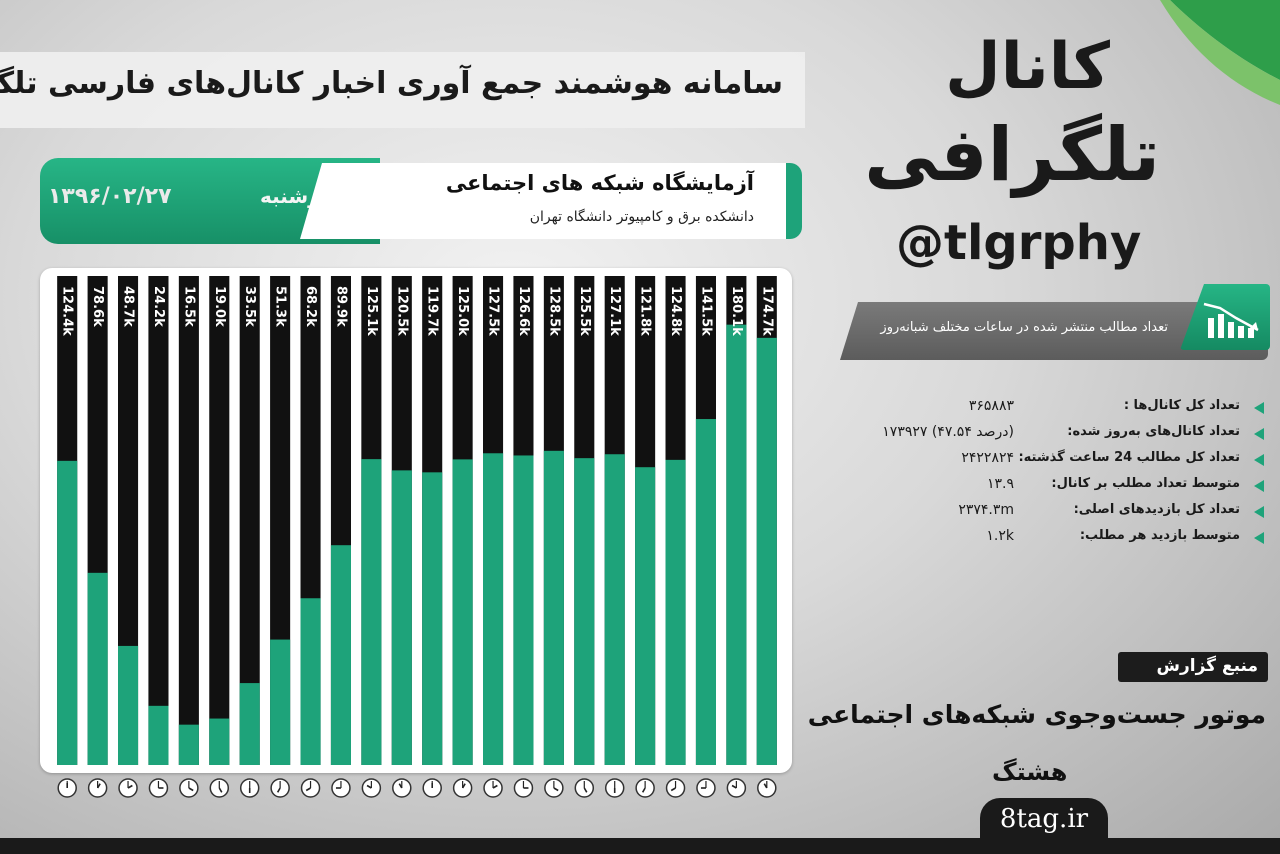  What do you see at coordinates (614, 311) in the screenshot?
I see `bar-value-label: 127.1k` at bounding box center [614, 311].